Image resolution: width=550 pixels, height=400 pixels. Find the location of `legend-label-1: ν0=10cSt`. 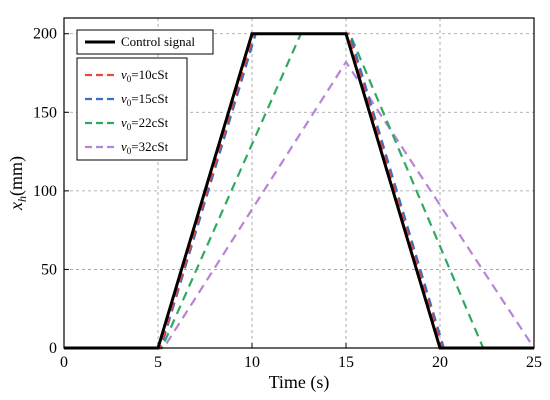

legend-label-1: ν0=10cSt is located at coordinates (145, 75).